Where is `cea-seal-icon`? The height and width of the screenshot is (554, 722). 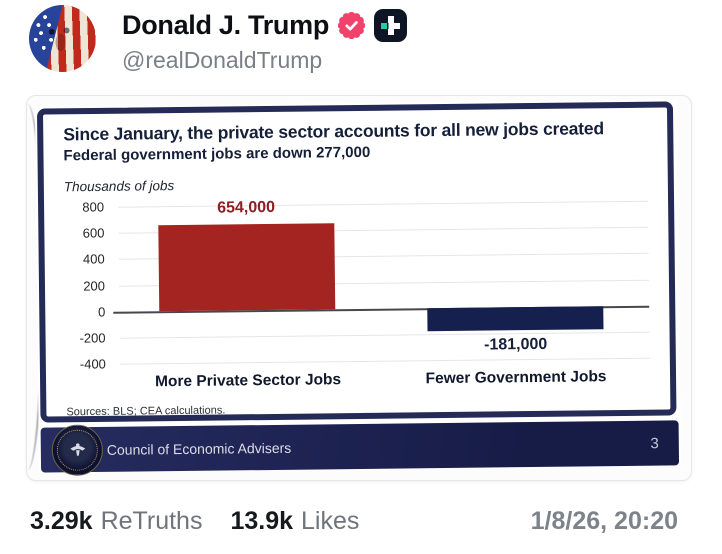
cea-seal-icon is located at coordinates (77, 449).